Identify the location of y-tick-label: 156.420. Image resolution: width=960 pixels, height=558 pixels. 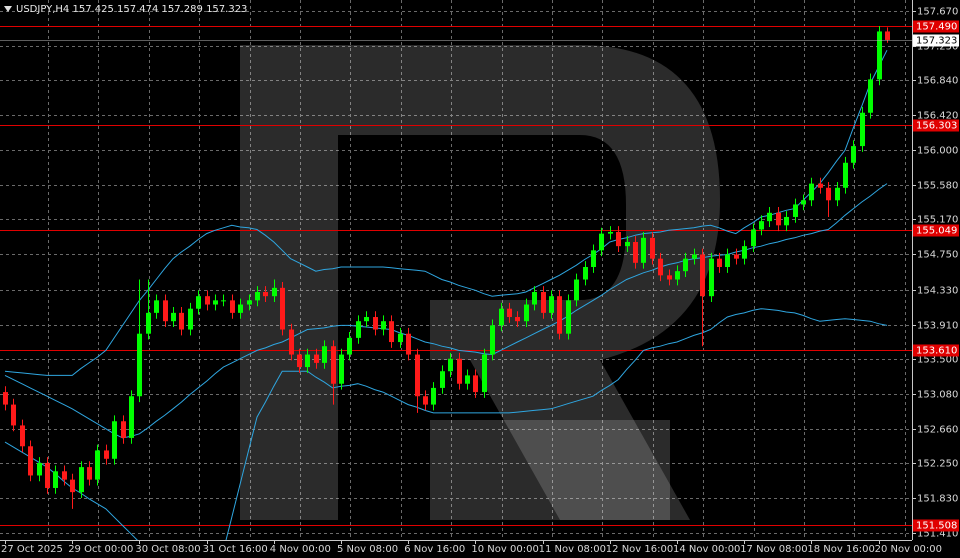
(937, 116).